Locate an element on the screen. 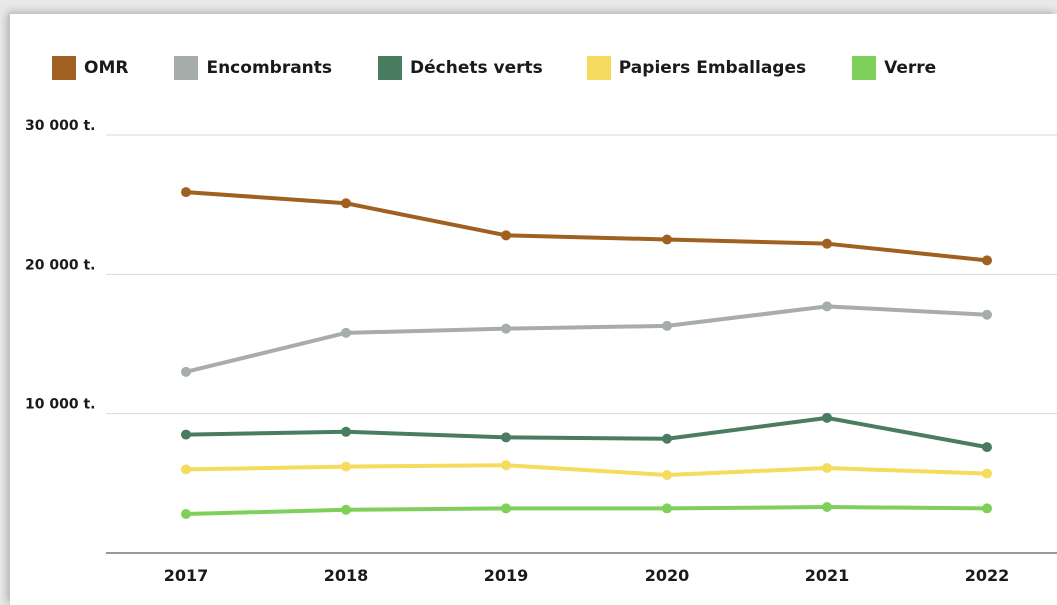 The height and width of the screenshot is (605, 1057). legend-swatch-encombrants is located at coordinates (186, 68).